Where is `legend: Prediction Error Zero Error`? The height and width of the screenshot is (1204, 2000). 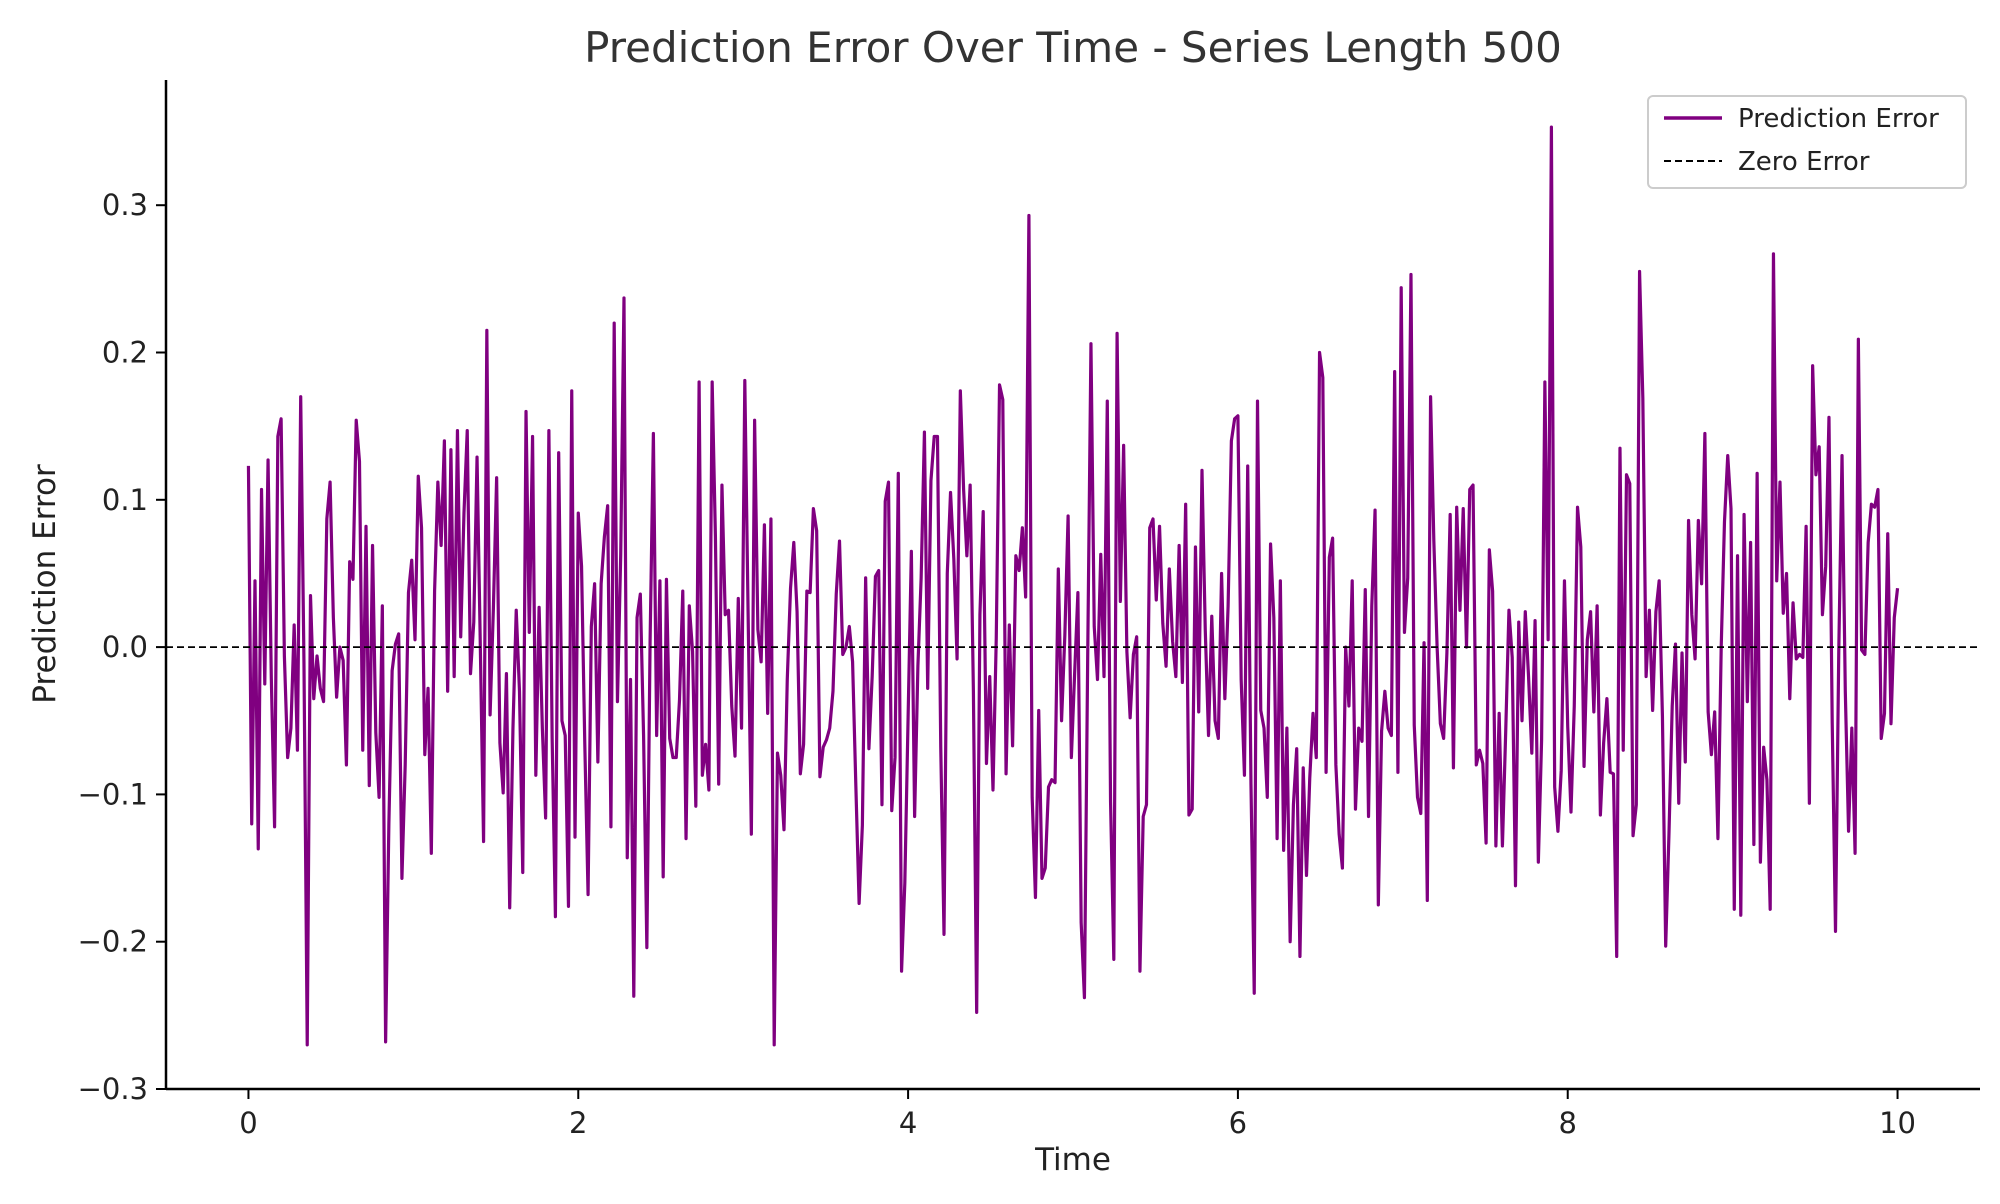 legend: Prediction Error Zero Error is located at coordinates (1807, 142).